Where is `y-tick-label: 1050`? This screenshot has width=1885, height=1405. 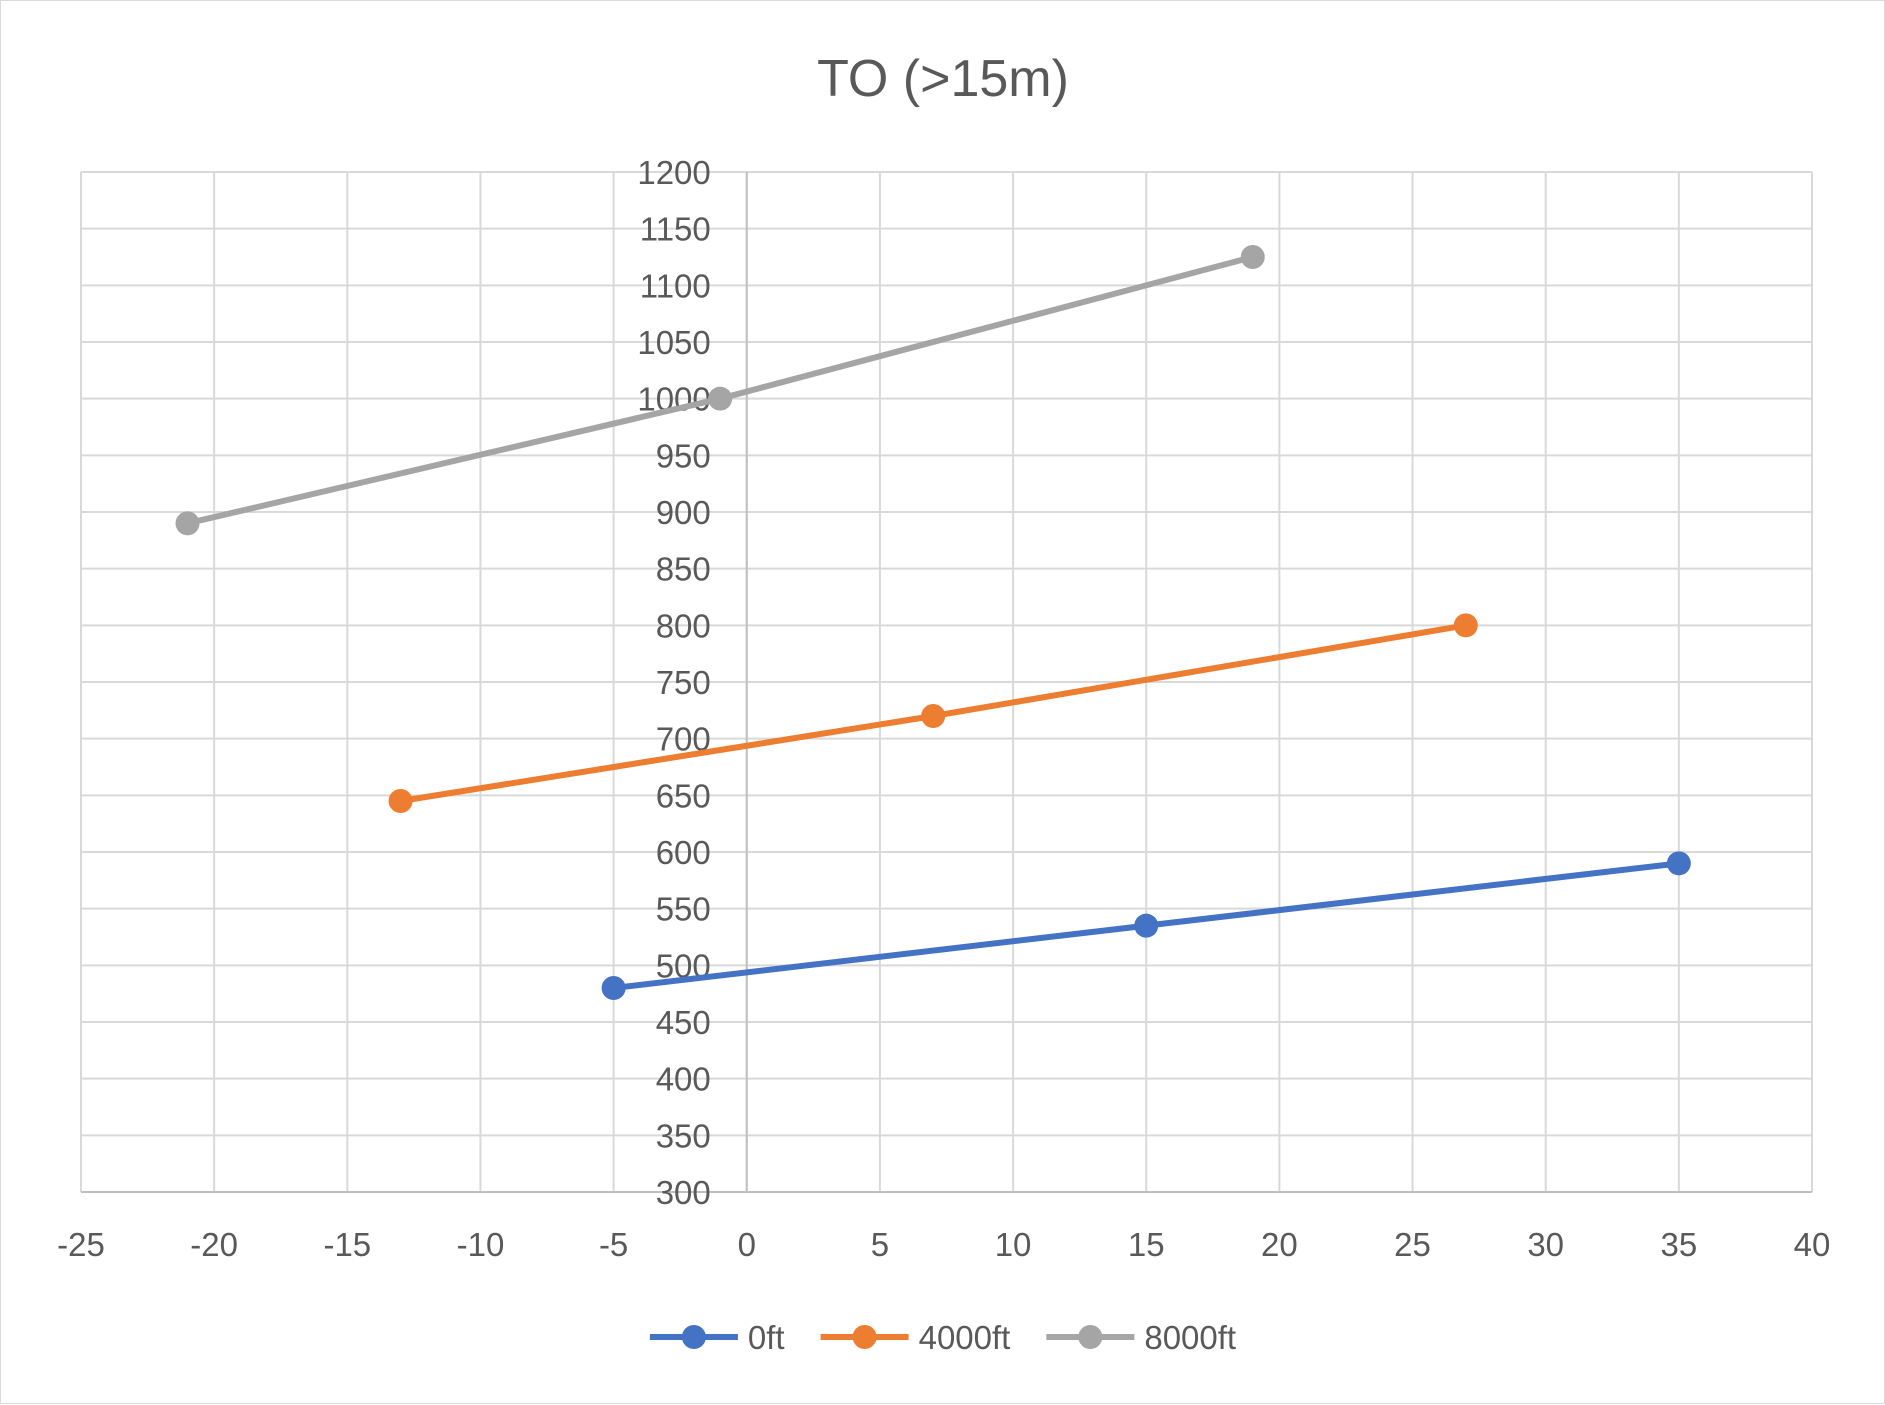
y-tick-label: 1050 is located at coordinates (673, 342).